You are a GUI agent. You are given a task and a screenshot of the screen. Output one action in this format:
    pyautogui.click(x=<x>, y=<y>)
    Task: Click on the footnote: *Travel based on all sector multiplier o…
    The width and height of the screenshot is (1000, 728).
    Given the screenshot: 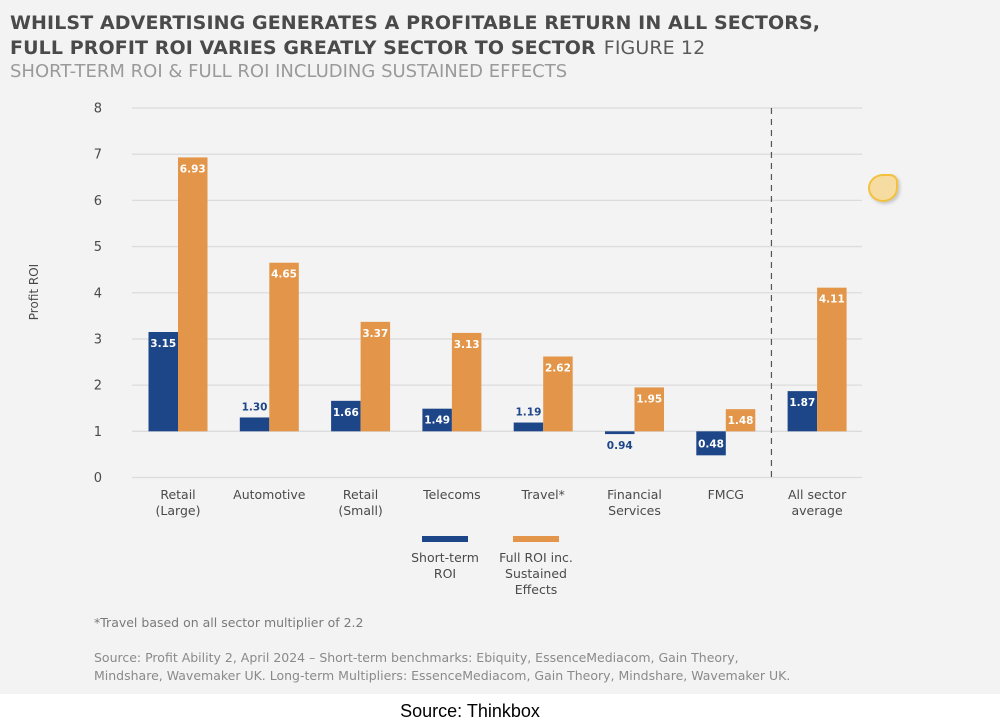 What is the action you would take?
    pyautogui.click(x=229, y=622)
    